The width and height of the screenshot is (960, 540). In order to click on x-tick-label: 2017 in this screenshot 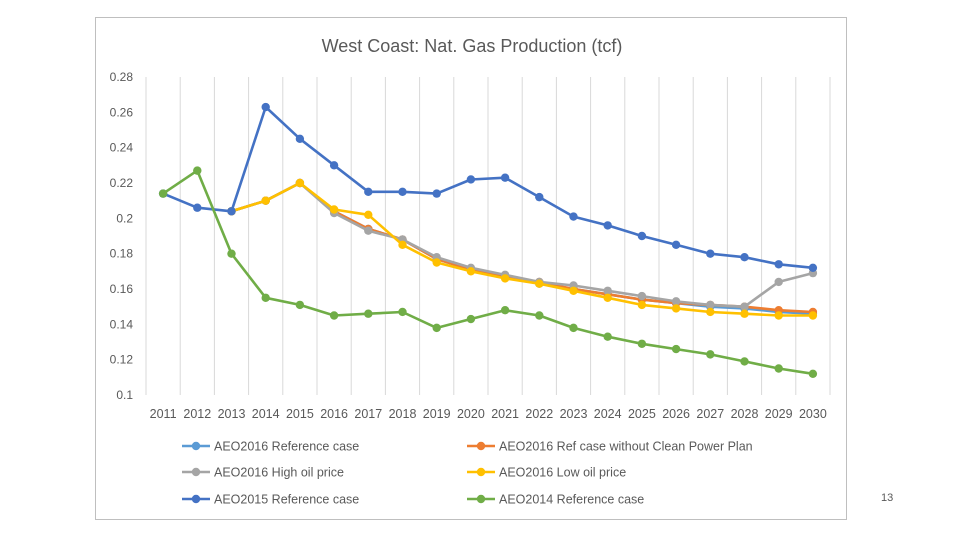, I will do `click(368, 414)`.